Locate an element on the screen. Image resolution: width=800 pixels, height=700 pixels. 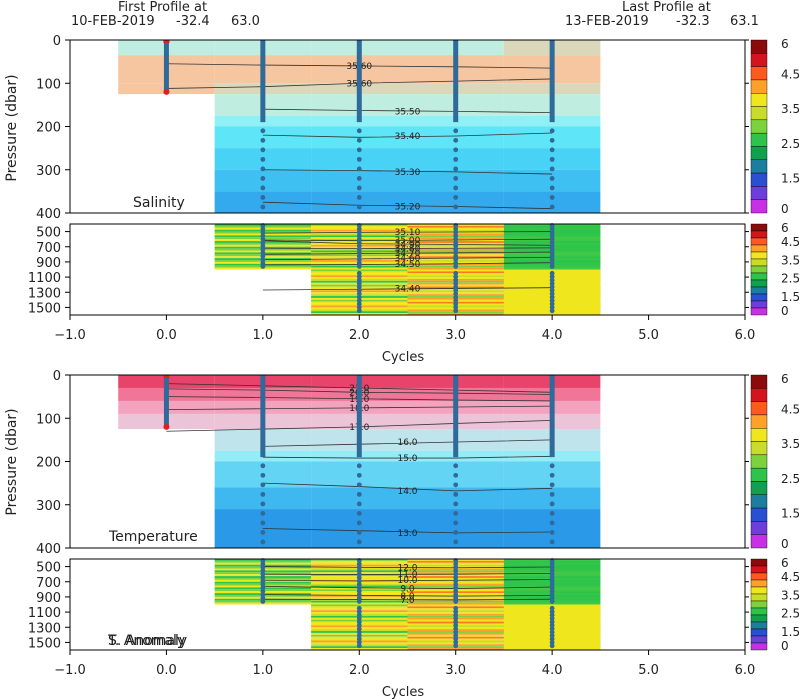
colorbar-label: 3.5 is located at coordinates (790, 109).